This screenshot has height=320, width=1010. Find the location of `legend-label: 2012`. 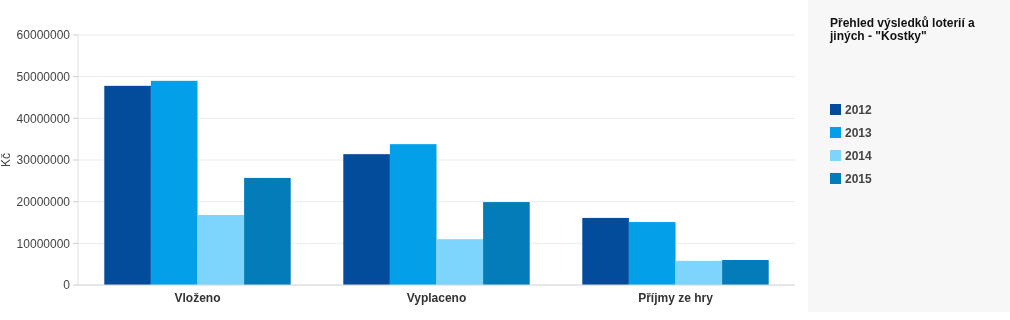

legend-label: 2012 is located at coordinates (859, 110).